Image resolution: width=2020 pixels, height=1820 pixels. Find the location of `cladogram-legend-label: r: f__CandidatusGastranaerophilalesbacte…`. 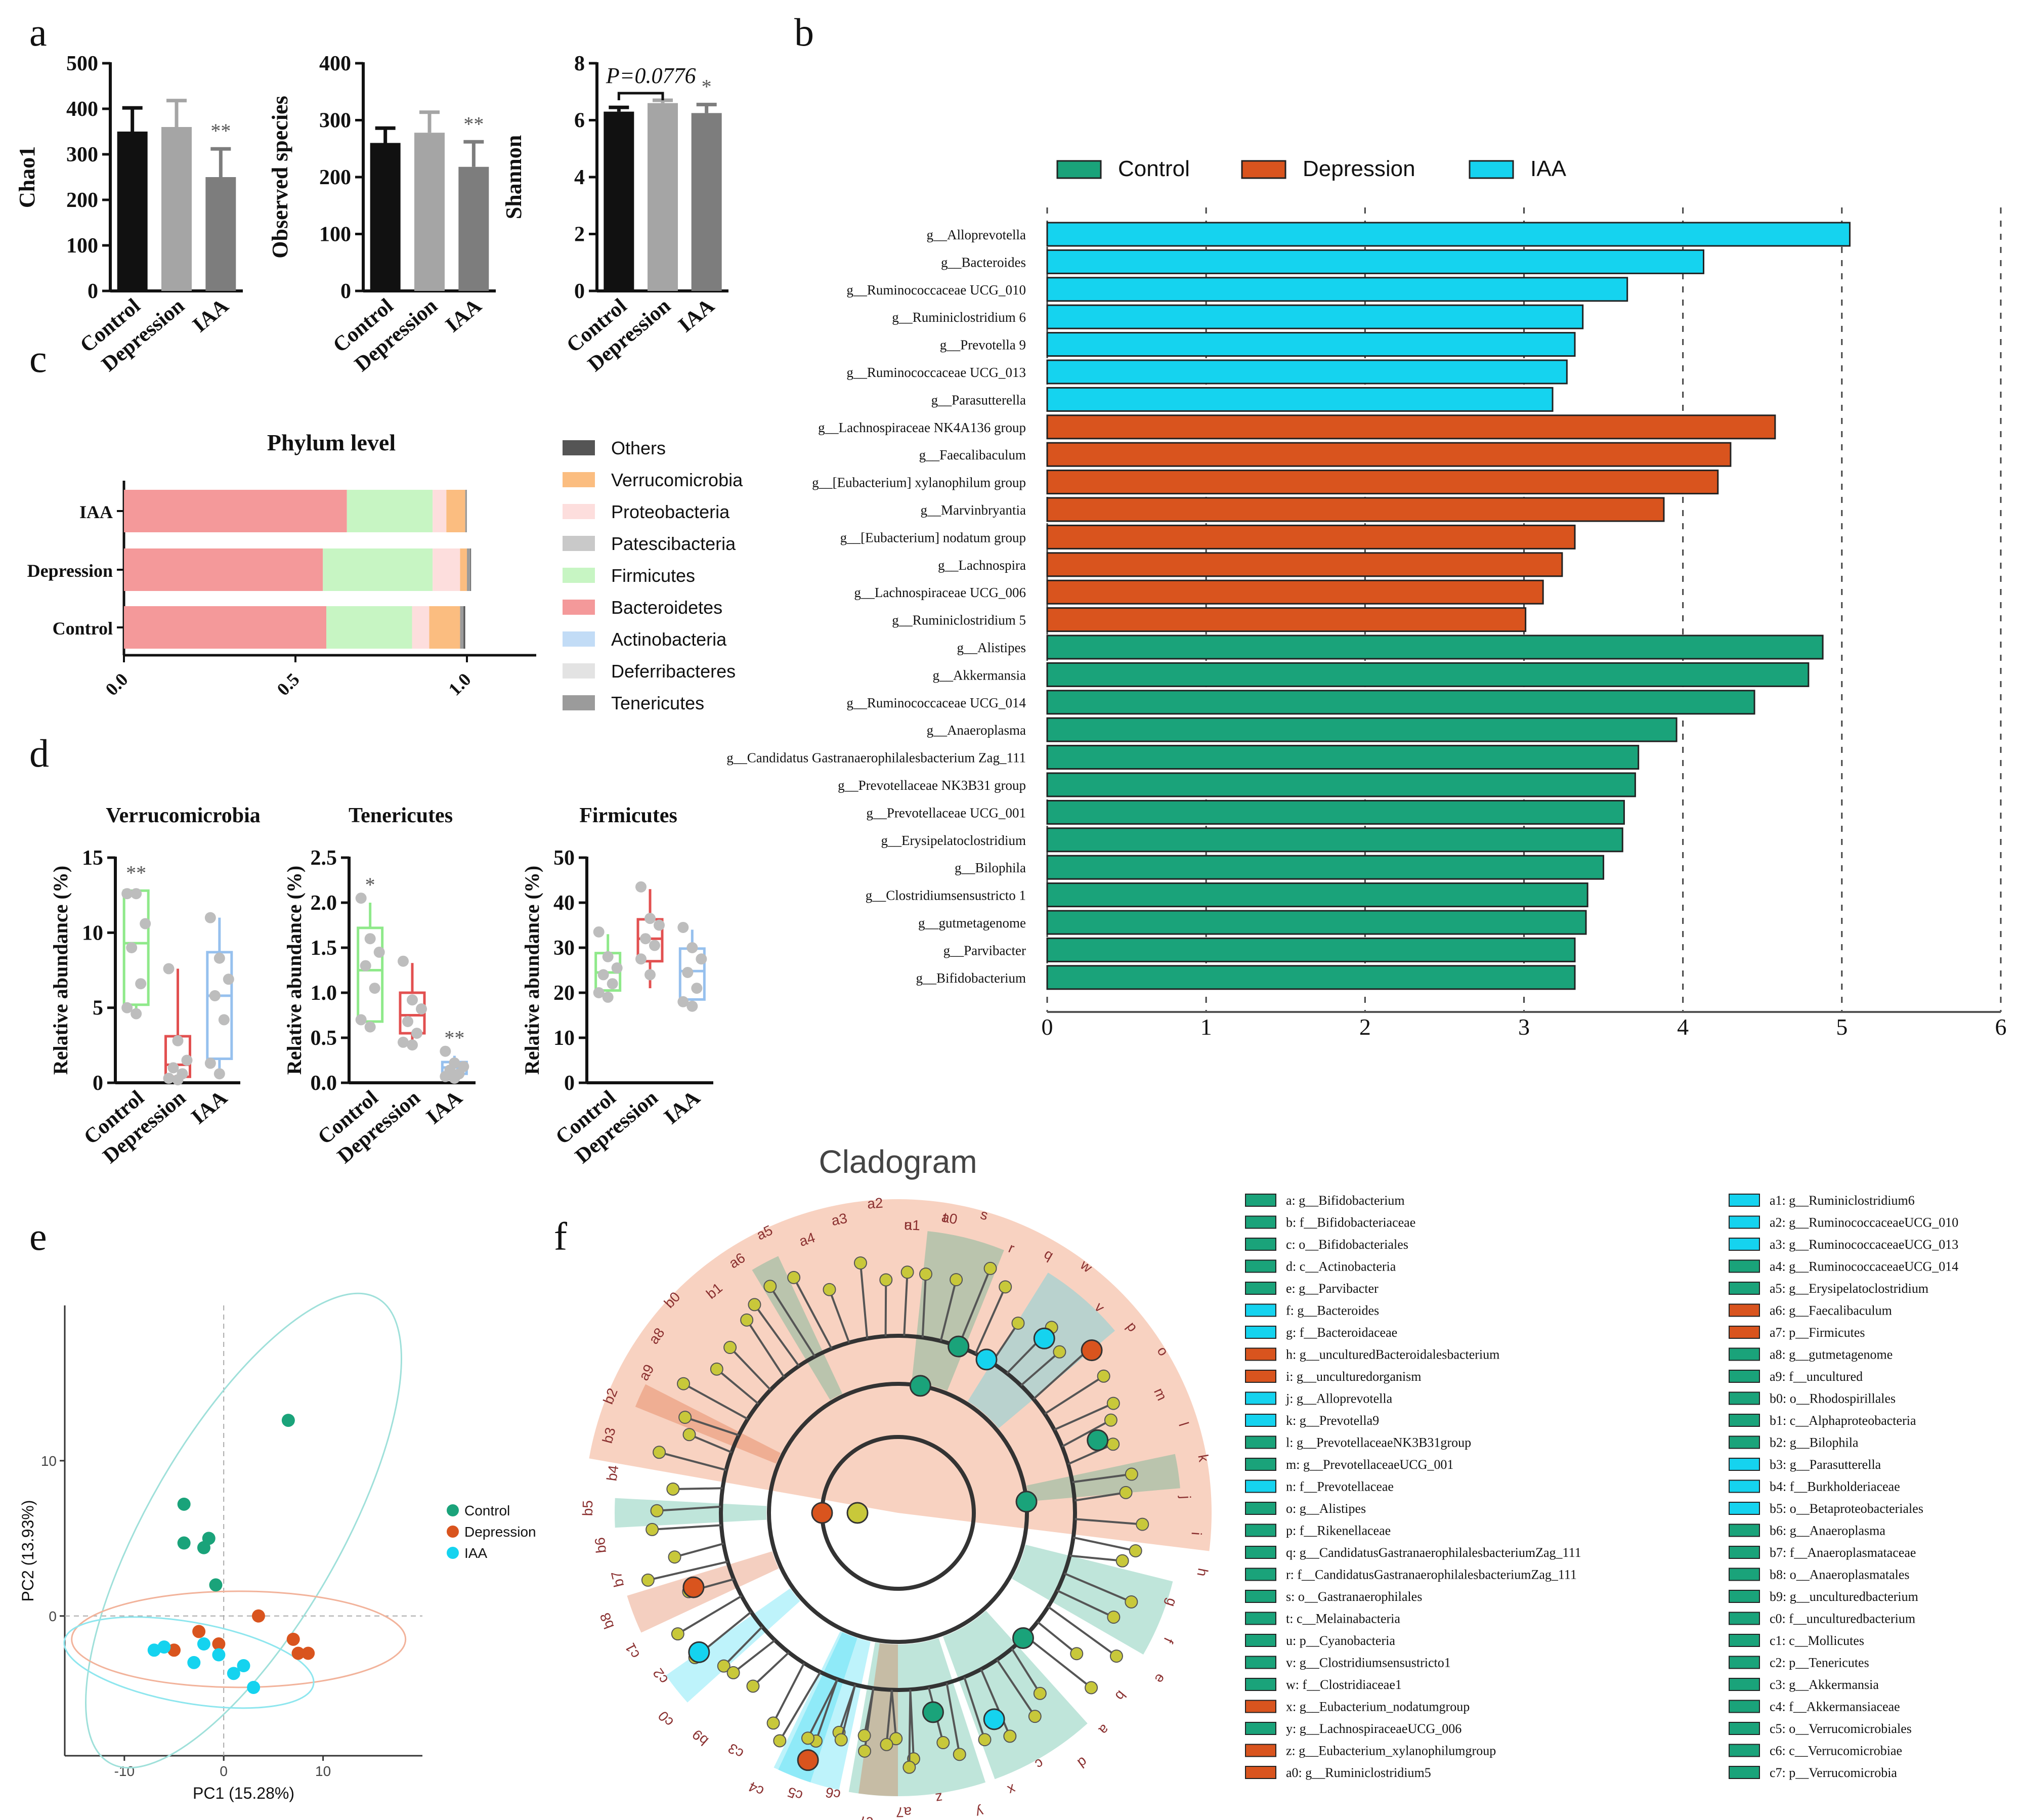

cladogram-legend-label: r: f__CandidatusGastranaerophilalesbacte… is located at coordinates (1431, 1575).